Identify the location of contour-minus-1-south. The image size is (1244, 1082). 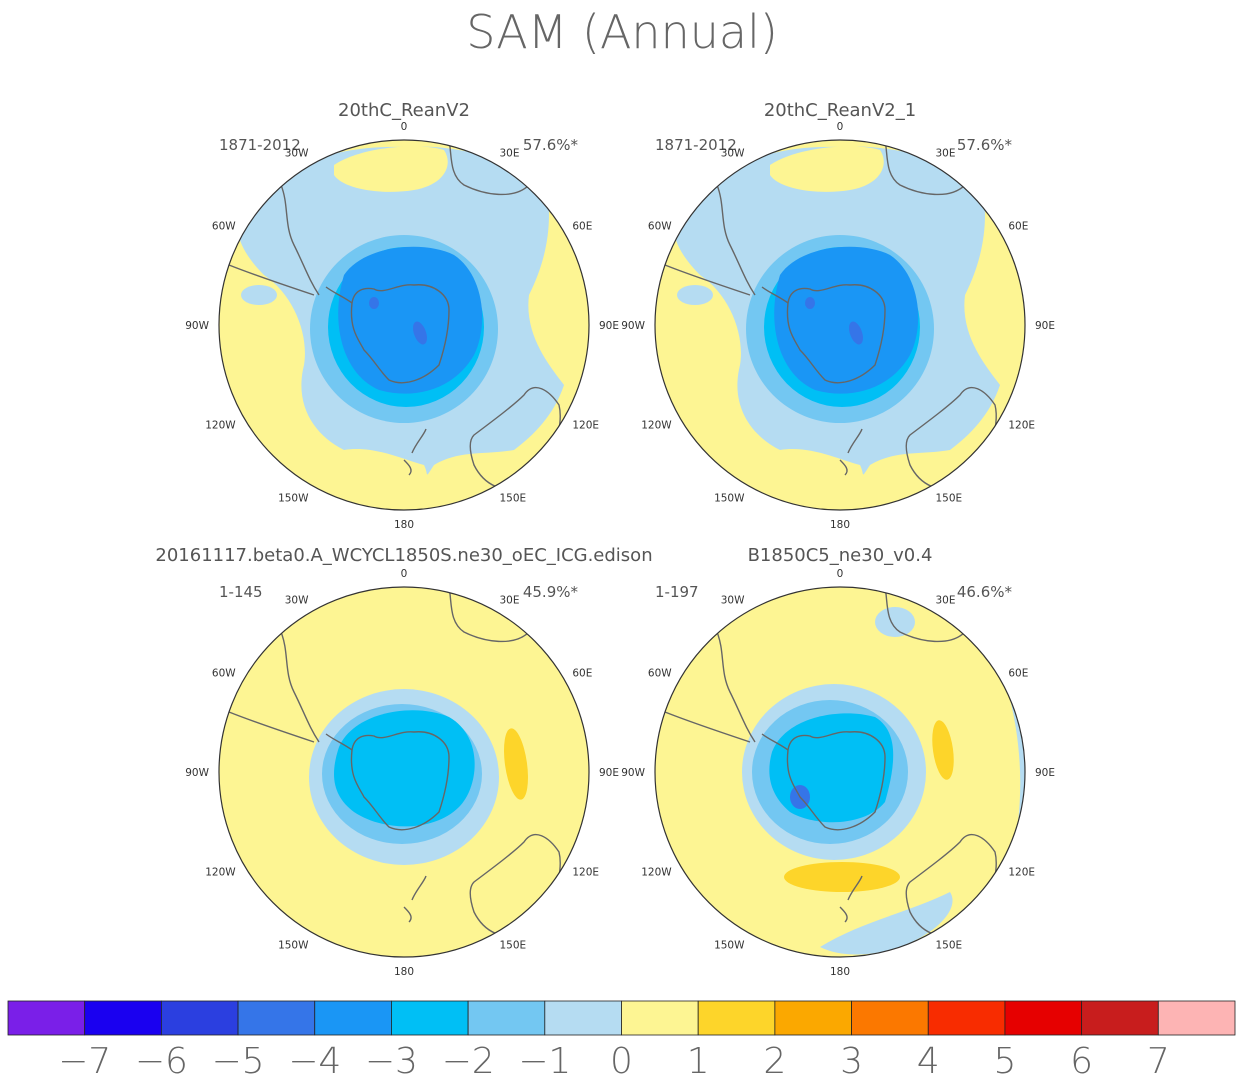
(886, 923).